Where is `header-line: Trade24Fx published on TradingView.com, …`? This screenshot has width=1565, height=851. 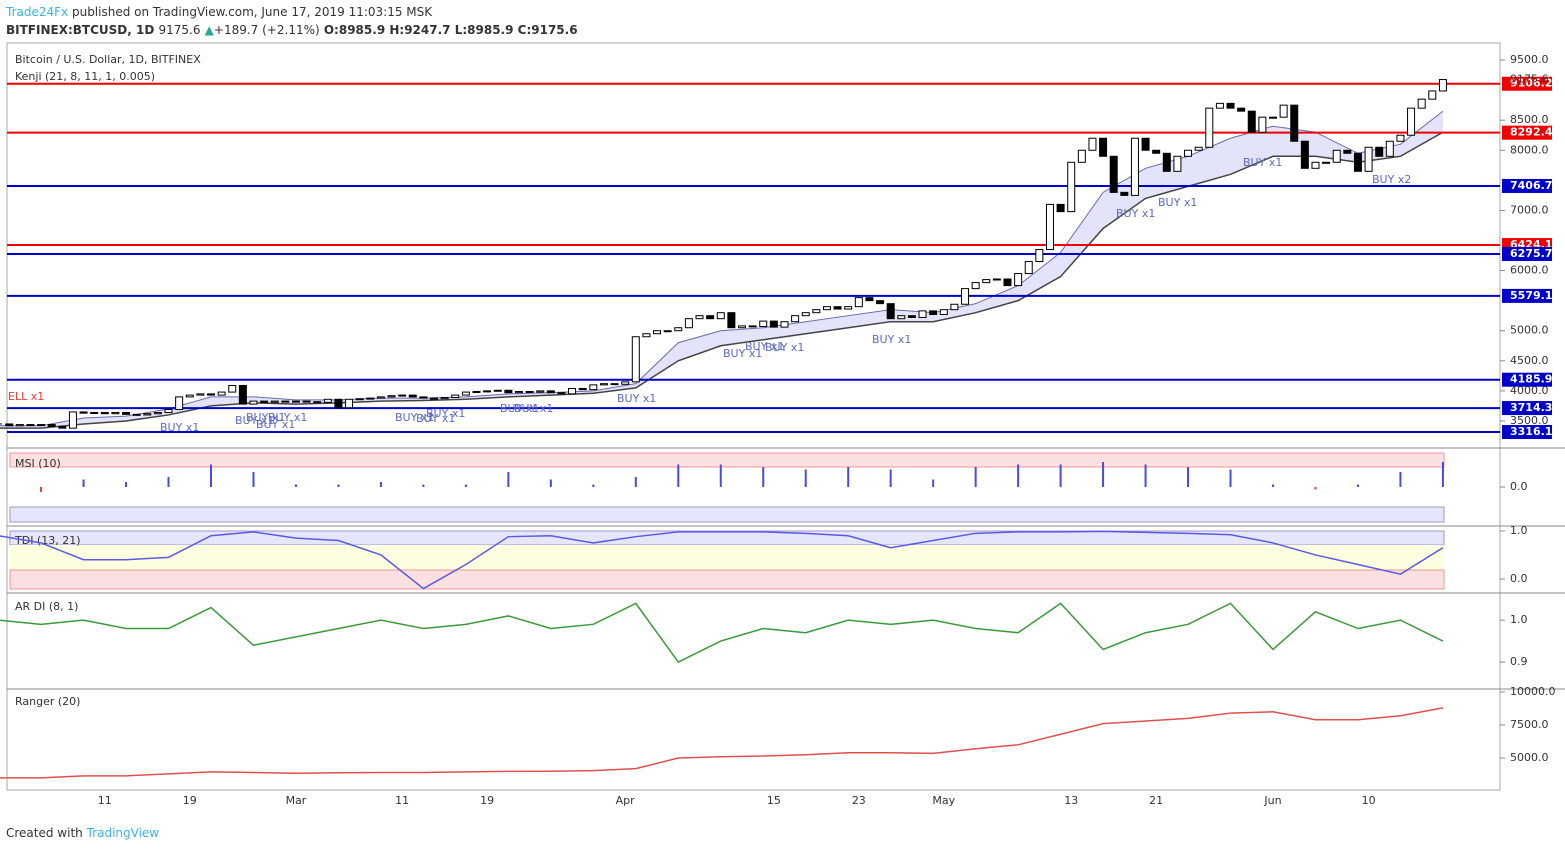
header-line: Trade24Fx published on TradingView.com, … is located at coordinates (219, 12).